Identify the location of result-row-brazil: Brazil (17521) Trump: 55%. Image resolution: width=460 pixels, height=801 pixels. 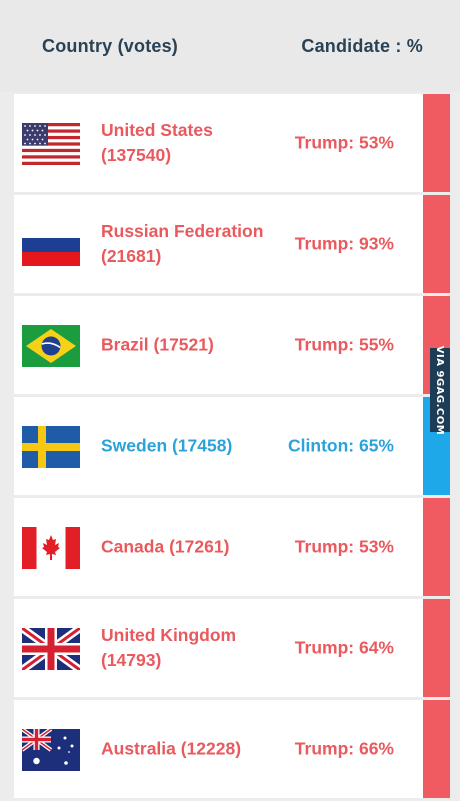
(232, 345).